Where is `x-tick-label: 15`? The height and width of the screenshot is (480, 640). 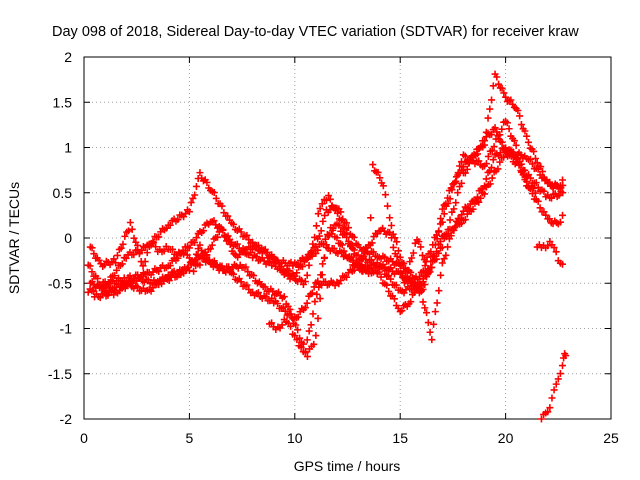 x-tick-label: 15 is located at coordinates (400, 438).